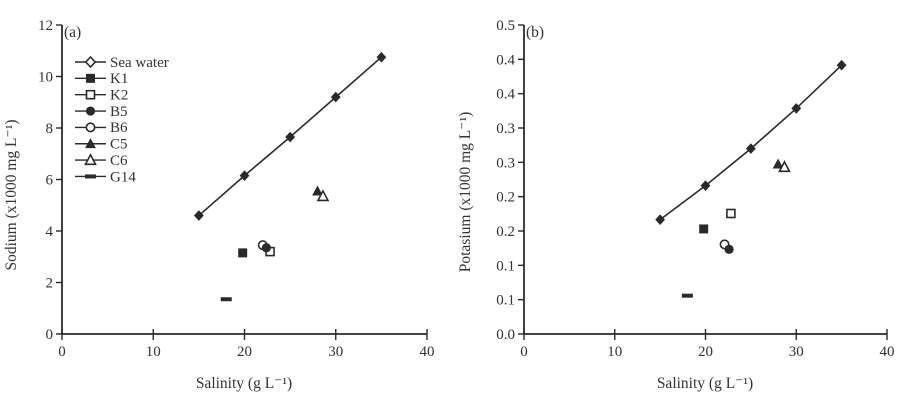  Describe the element at coordinates (705, 383) in the screenshot. I see `x-axis-title-b: Salinity (g L⁻¹)` at that location.